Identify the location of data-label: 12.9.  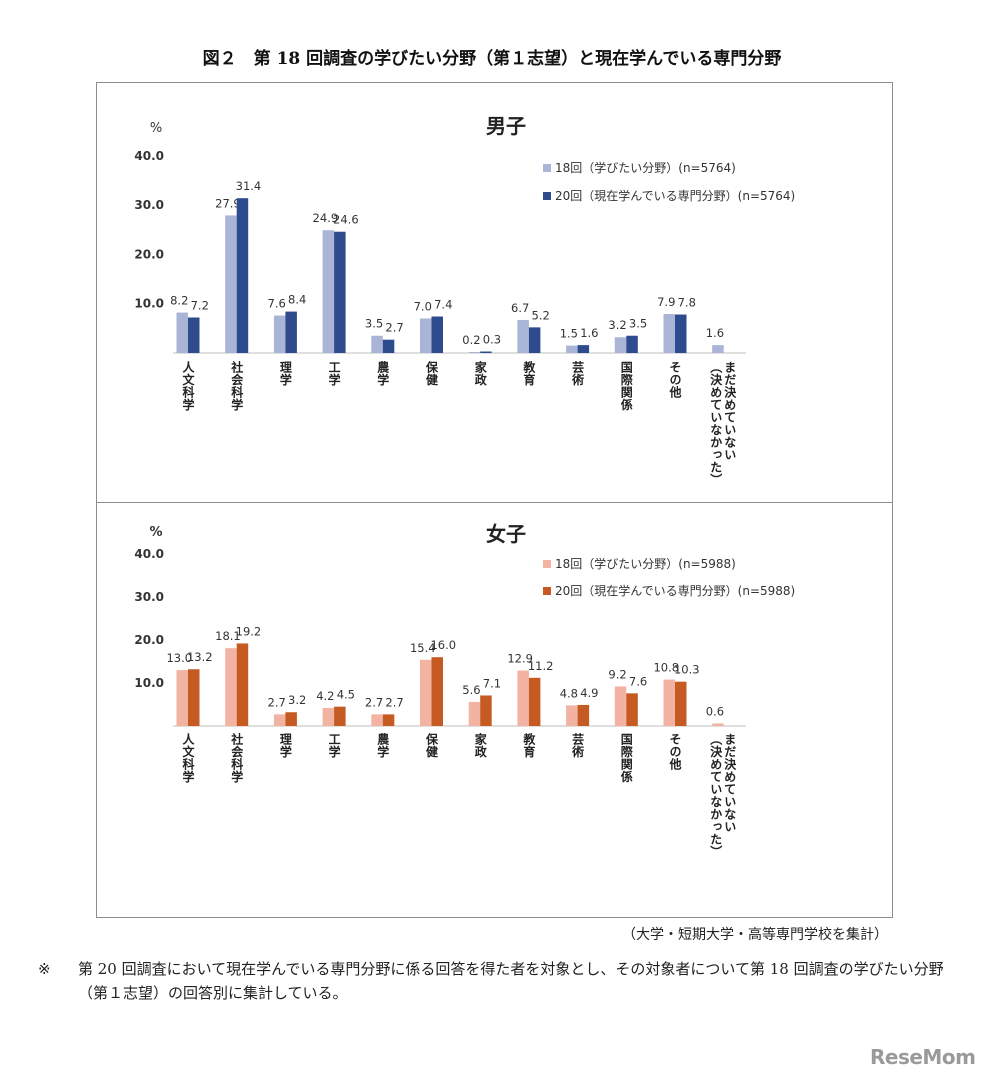
(520, 659).